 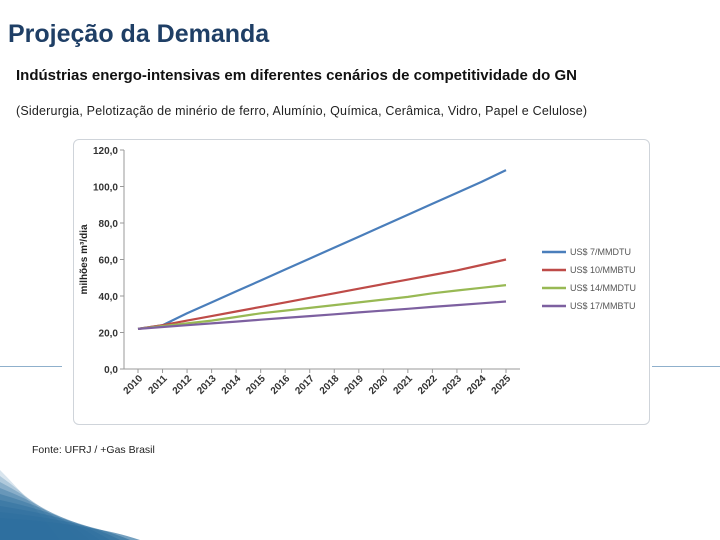 I want to click on x-tick-label: 2013, so click(x=207, y=385).